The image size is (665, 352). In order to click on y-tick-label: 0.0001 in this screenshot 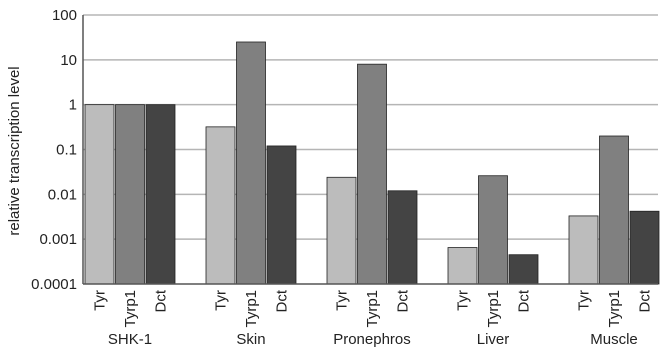, I will do `click(54, 284)`.